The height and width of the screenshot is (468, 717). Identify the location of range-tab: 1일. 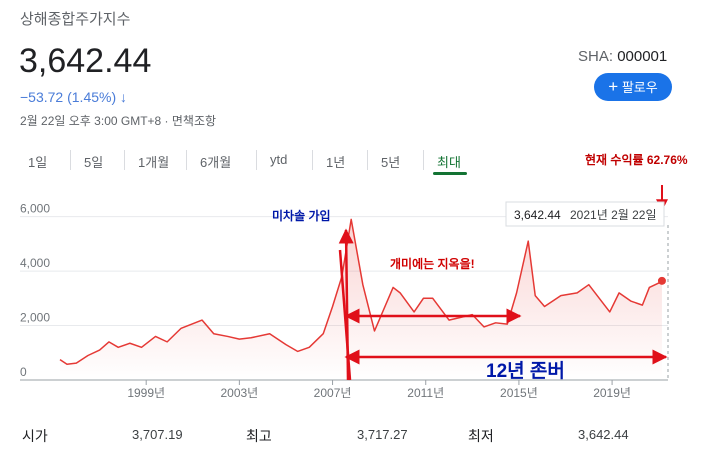
(38, 162).